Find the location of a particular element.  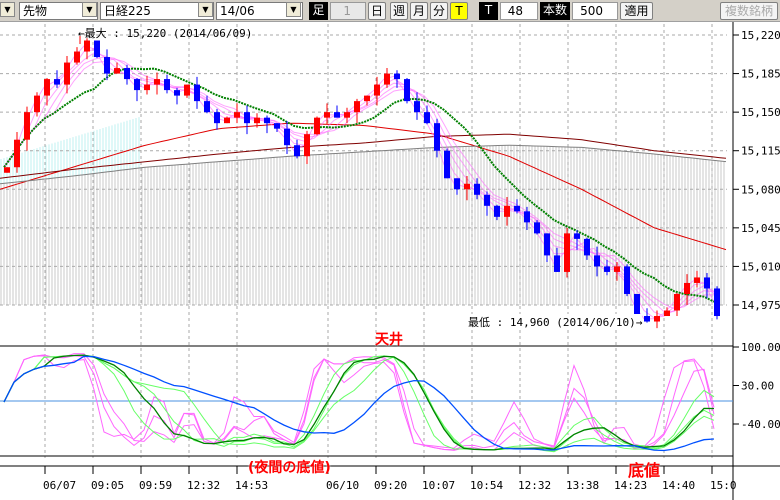

x-tick-label: 10:07 is located at coordinates (438, 485).